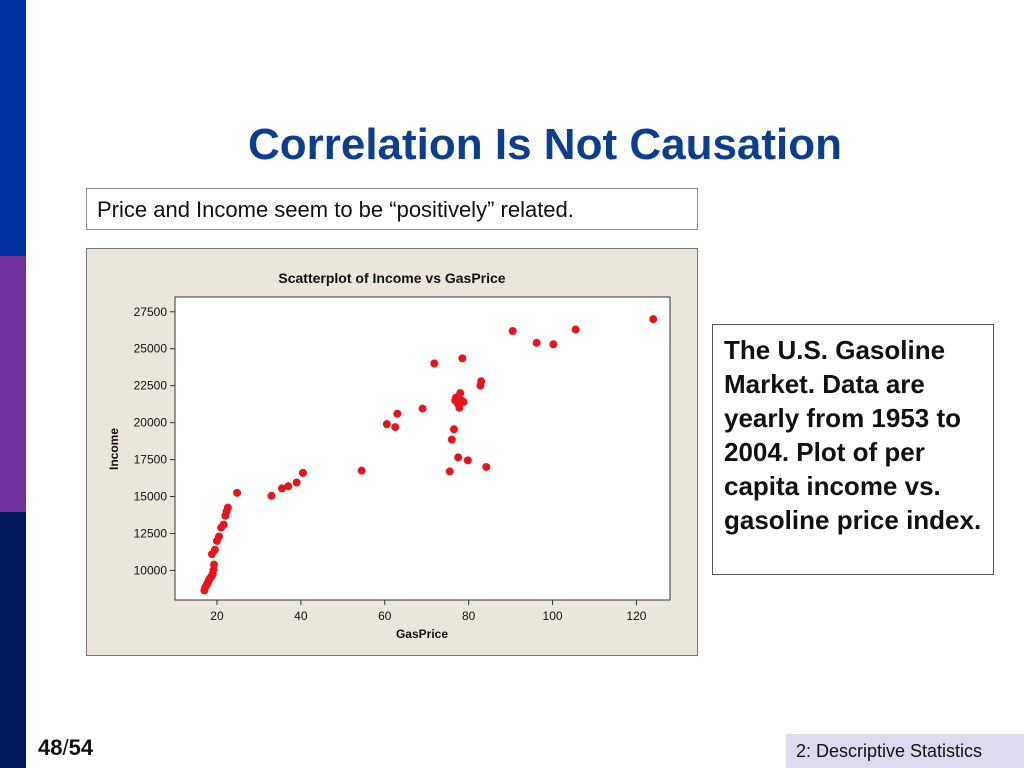  I want to click on y-tick-label: 27500, so click(151, 312).